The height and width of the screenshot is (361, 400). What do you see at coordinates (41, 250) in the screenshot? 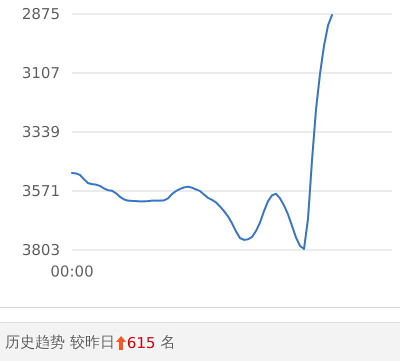
I see `y-tick-label: 3803` at bounding box center [41, 250].